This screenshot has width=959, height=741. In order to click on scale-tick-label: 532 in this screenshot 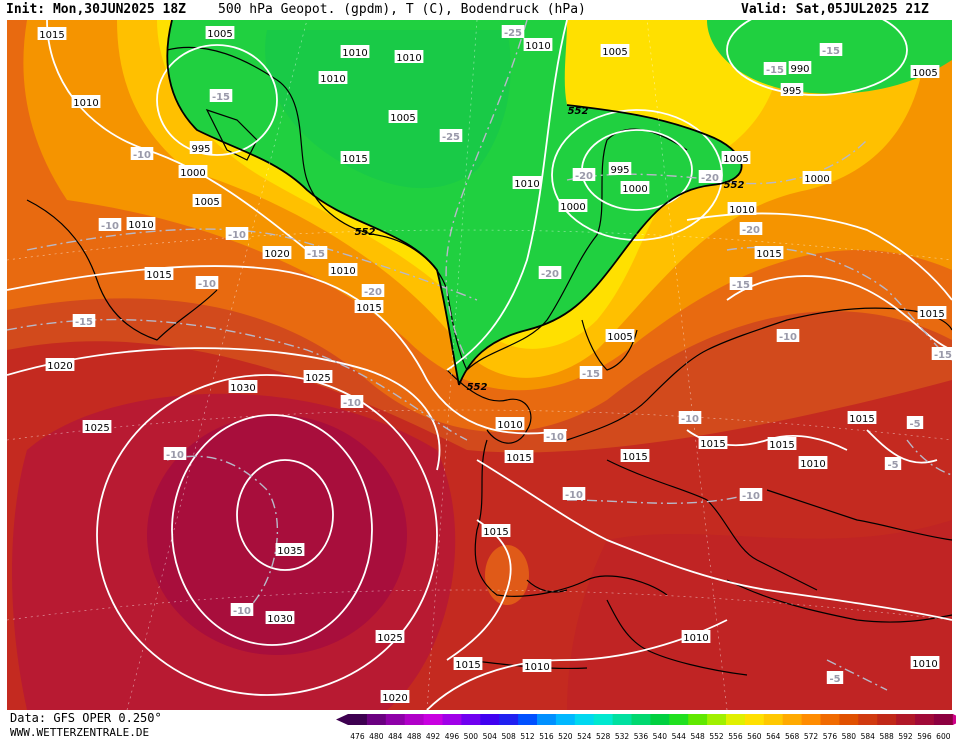, I will do `click(622, 736)`.